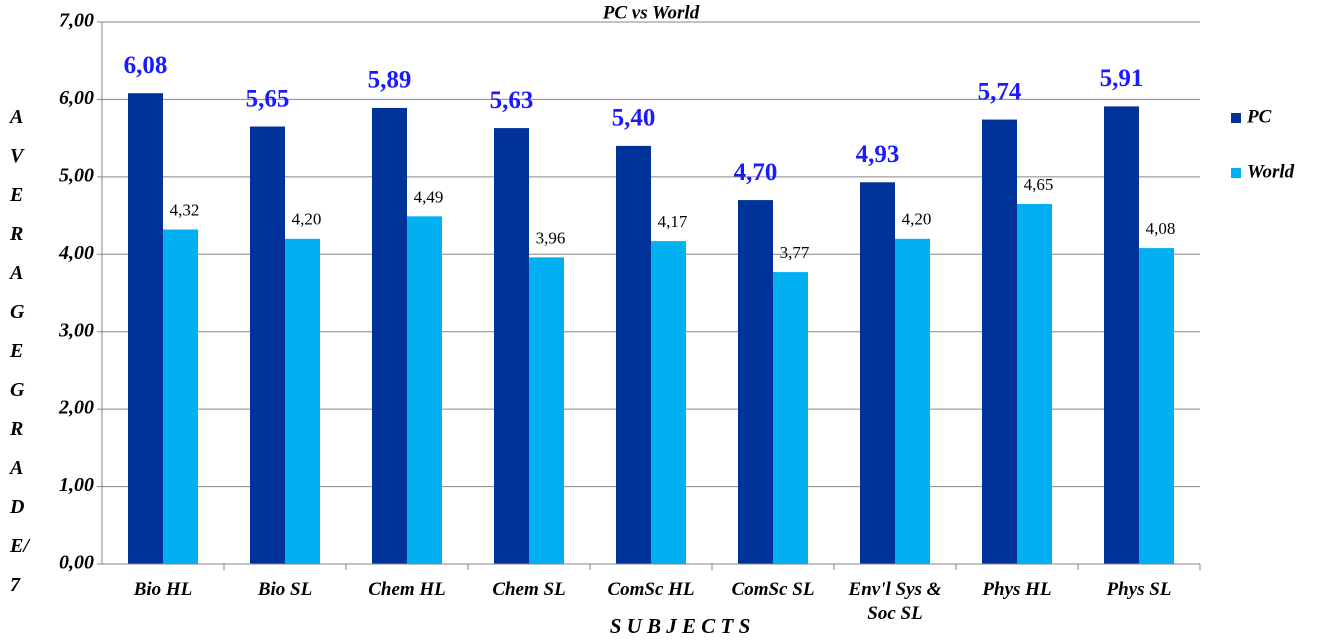 The image size is (1320, 642). I want to click on x-tick-label: Phys HL, so click(1017, 589).